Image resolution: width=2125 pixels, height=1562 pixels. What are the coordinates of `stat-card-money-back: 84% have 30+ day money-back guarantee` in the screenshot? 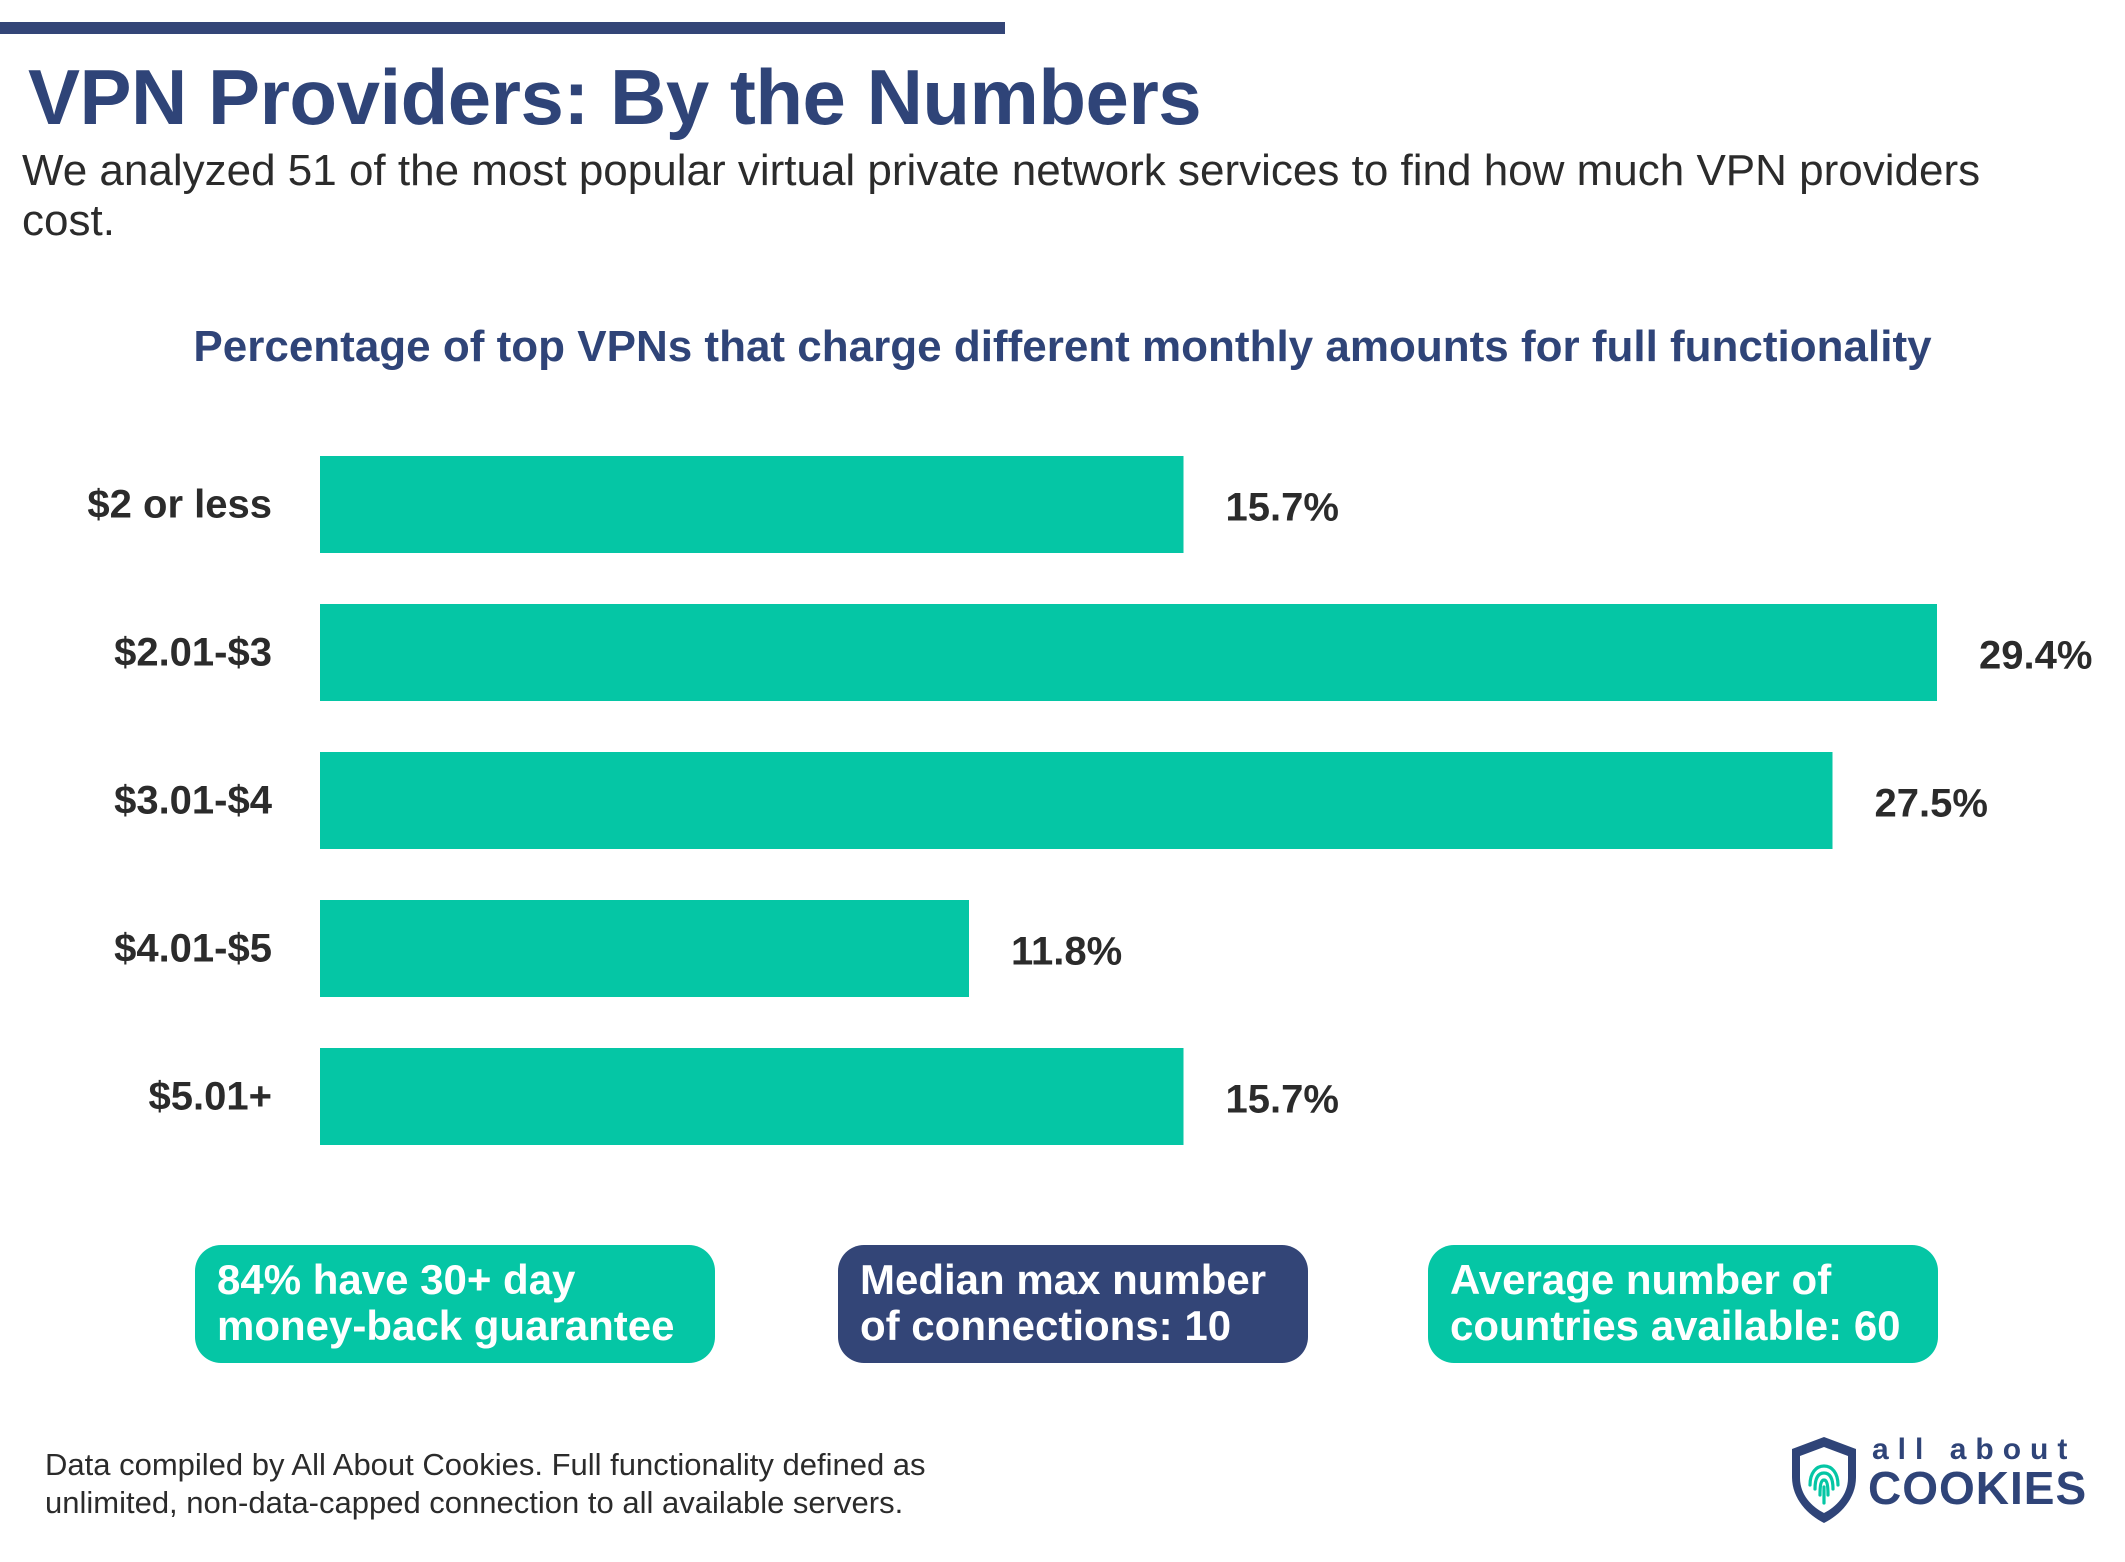 It's located at (455, 1304).